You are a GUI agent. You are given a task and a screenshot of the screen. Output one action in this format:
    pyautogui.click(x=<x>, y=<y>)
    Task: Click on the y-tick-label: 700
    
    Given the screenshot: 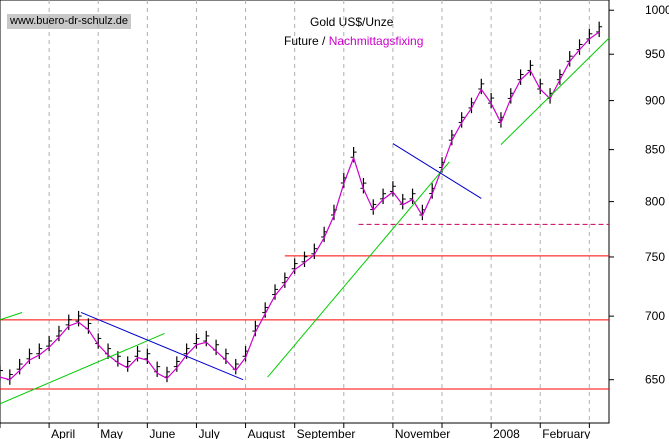 What is the action you would take?
    pyautogui.click(x=655, y=316)
    